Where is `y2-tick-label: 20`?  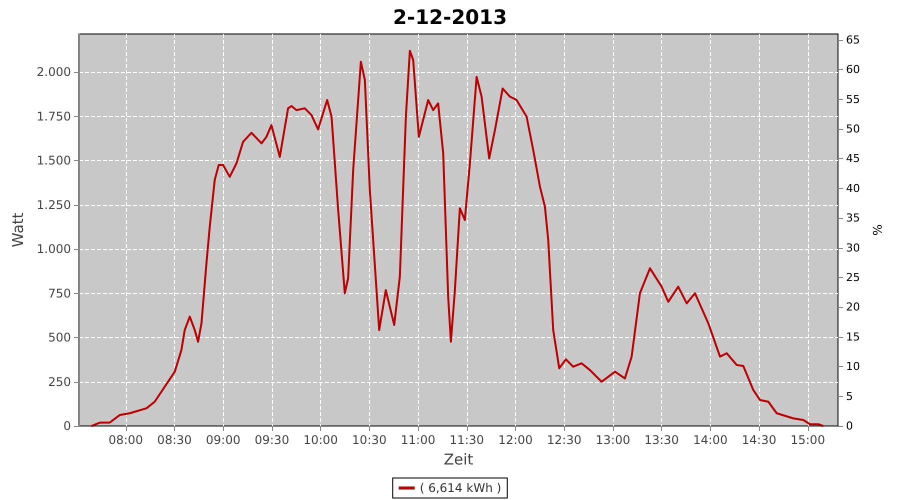 y2-tick-label: 20 is located at coordinates (853, 307).